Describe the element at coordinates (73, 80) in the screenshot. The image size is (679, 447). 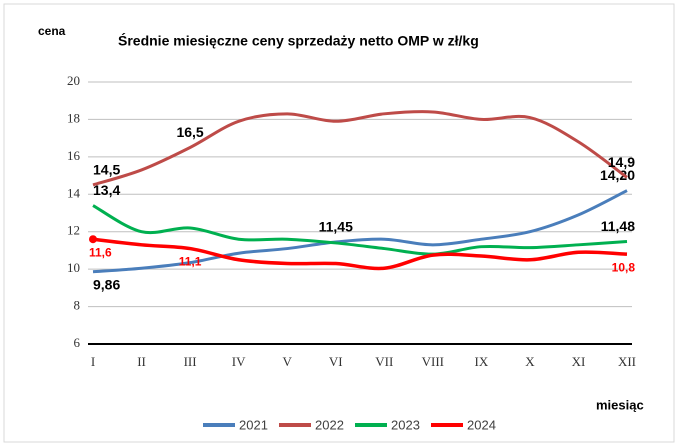
I see `y-tick-label: 20` at that location.